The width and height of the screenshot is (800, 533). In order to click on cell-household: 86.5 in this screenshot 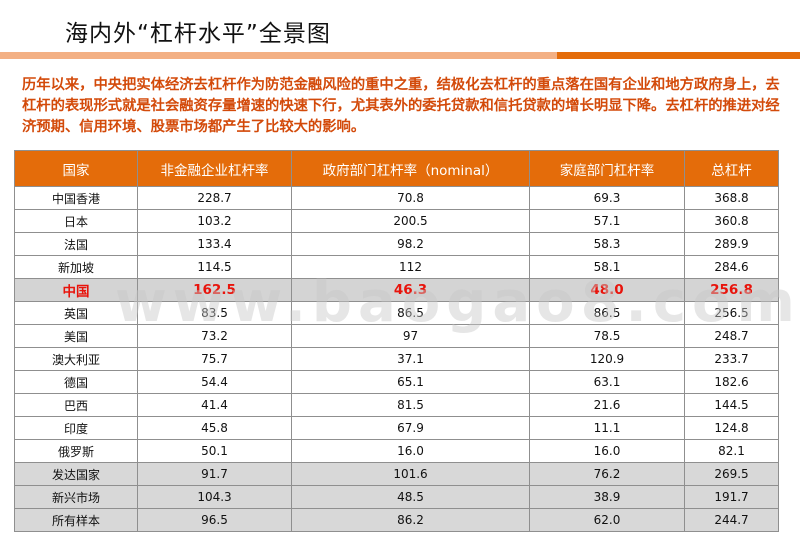, I will do `click(607, 313)`.